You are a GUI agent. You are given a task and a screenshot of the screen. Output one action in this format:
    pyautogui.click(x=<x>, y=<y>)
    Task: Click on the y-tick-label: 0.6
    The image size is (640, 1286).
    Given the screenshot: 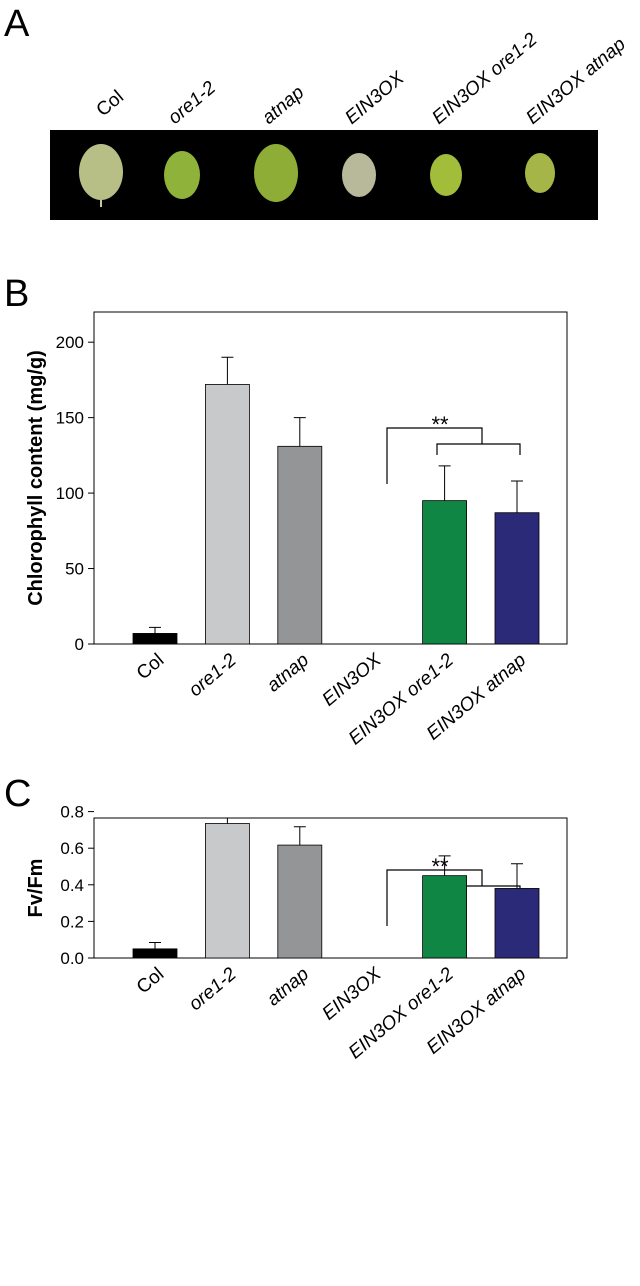 What is the action you would take?
    pyautogui.click(x=72, y=848)
    